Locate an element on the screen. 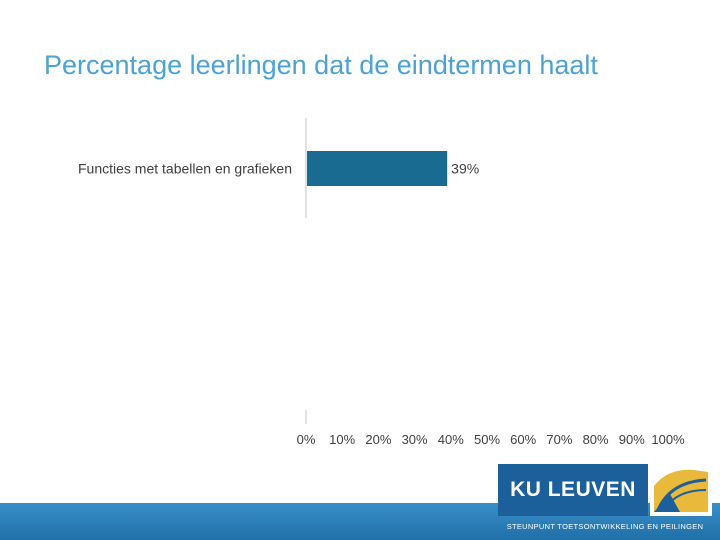 This screenshot has height=540, width=720. ku-leuven-logo: KU LEUVEN is located at coordinates (573, 490).